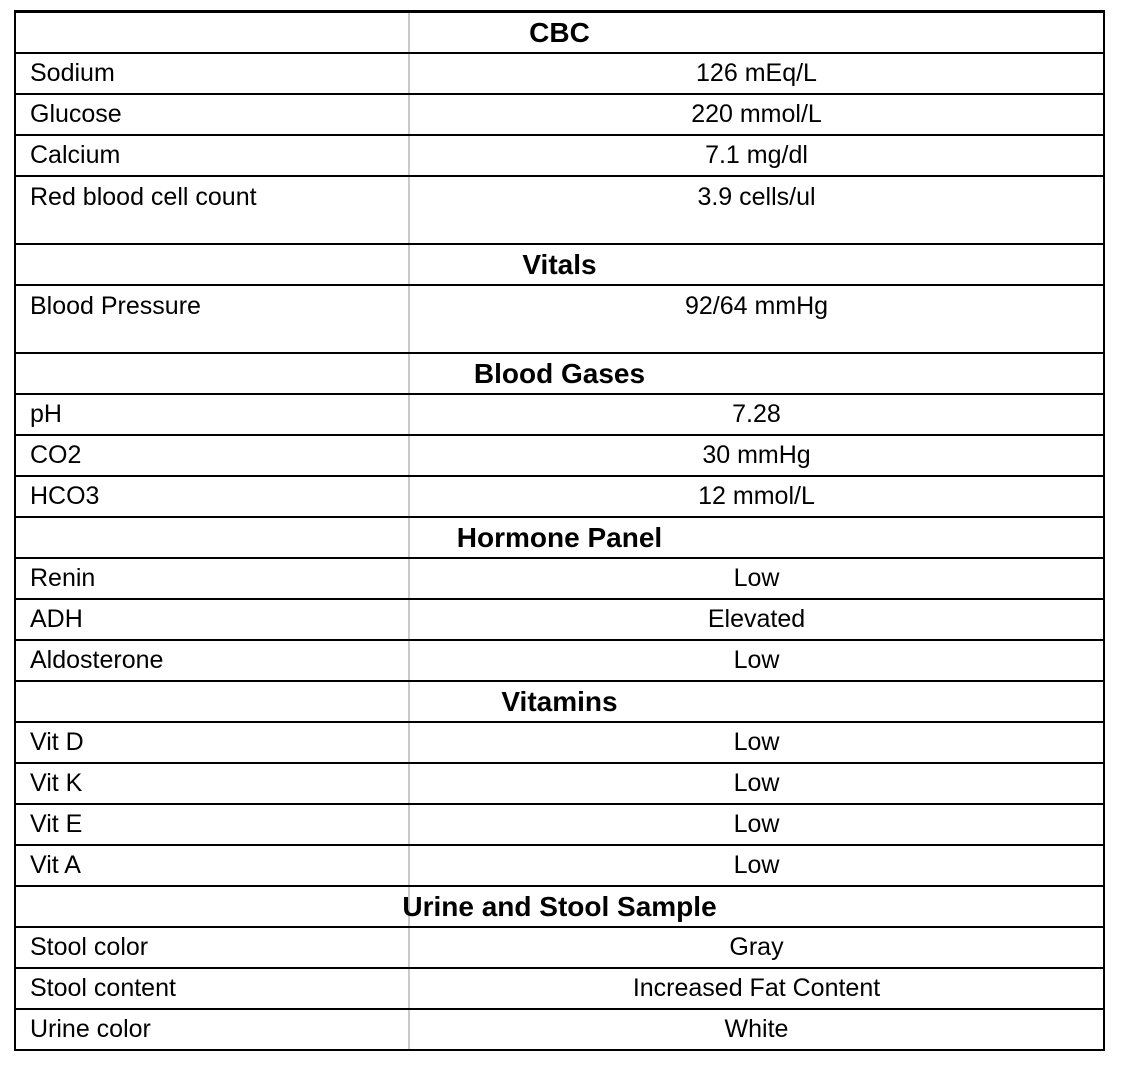 Image resolution: width=1124 pixels, height=1072 pixels. What do you see at coordinates (755, 210) in the screenshot?
I see `row-value: 3.9 cells/ul` at bounding box center [755, 210].